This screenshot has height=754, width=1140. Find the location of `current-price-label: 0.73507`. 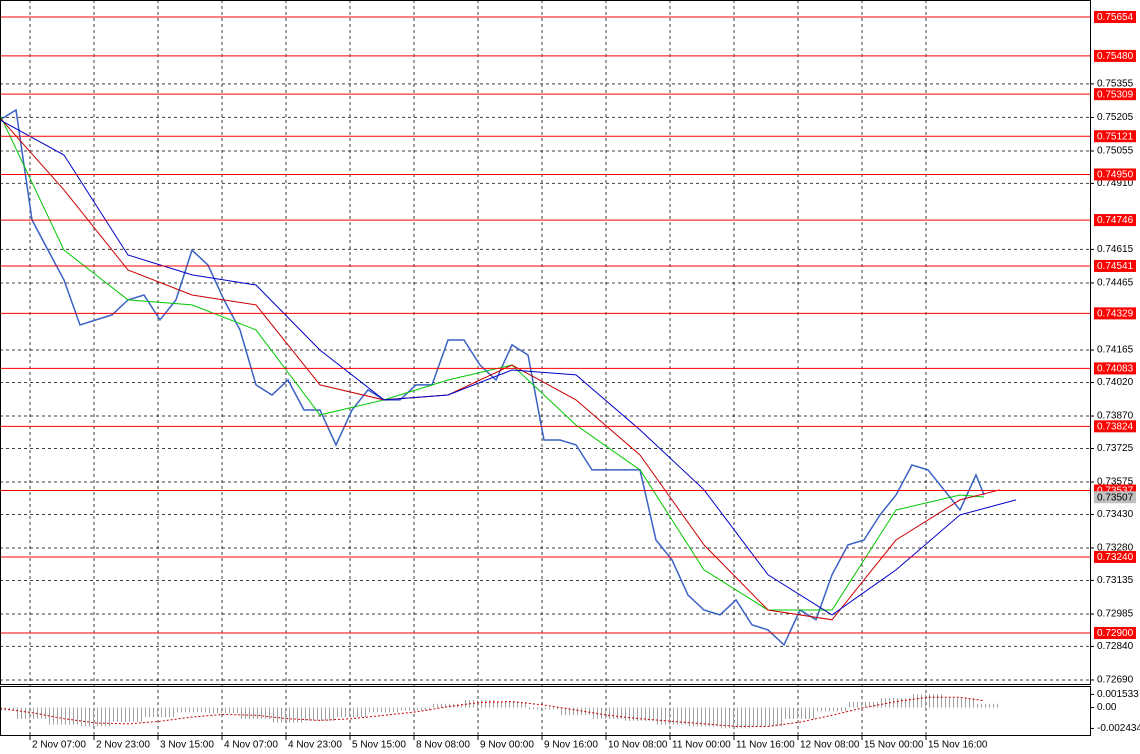

current-price-label: 0.73507 is located at coordinates (1115, 497).